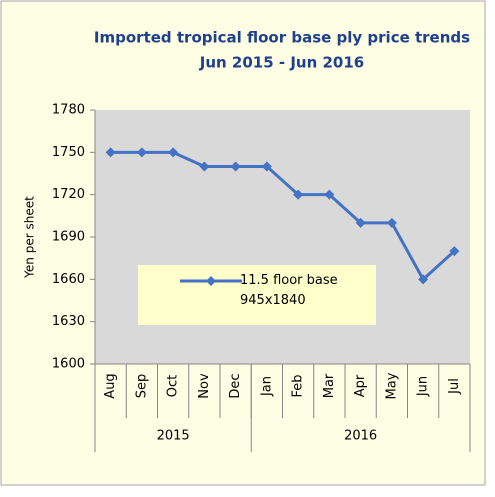 The height and width of the screenshot is (497, 495). I want to click on x-tick-label: Mar, so click(329, 385).